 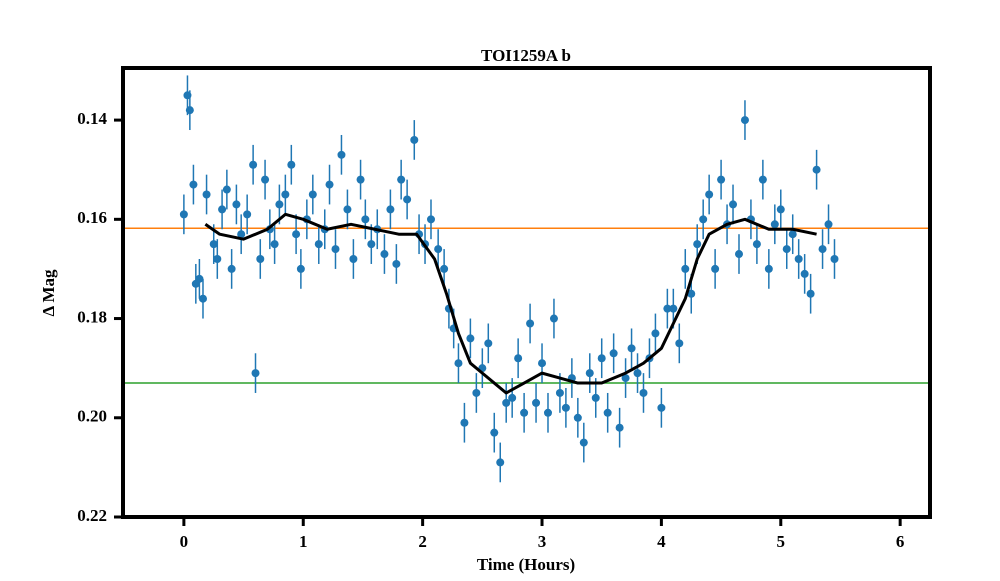 What do you see at coordinates (92, 118) in the screenshot?
I see `y-tick-label: 0.14` at bounding box center [92, 118].